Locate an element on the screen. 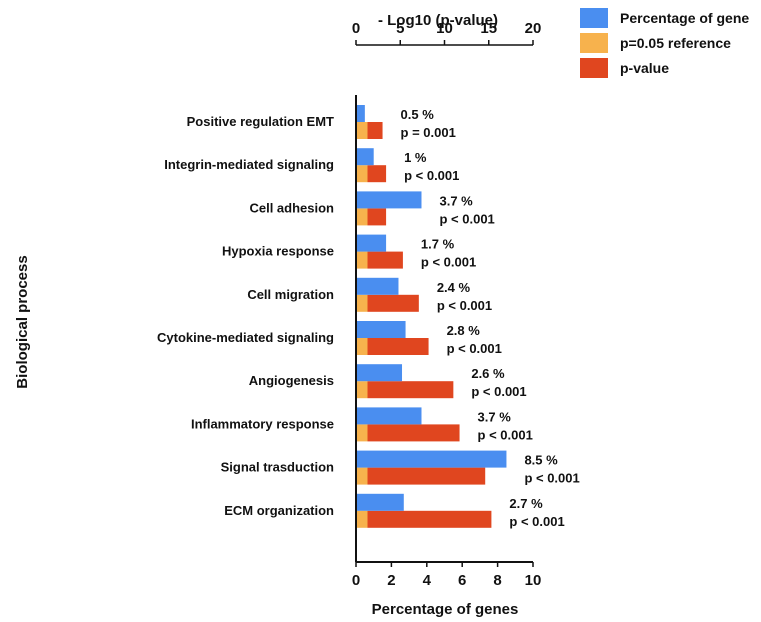  category-label: Cytokine-mediated signaling is located at coordinates (245, 337).